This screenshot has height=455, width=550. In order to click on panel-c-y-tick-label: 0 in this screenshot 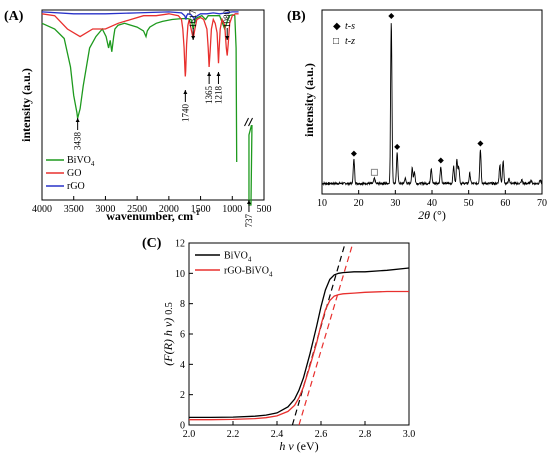, I will do `click(182, 426)`.